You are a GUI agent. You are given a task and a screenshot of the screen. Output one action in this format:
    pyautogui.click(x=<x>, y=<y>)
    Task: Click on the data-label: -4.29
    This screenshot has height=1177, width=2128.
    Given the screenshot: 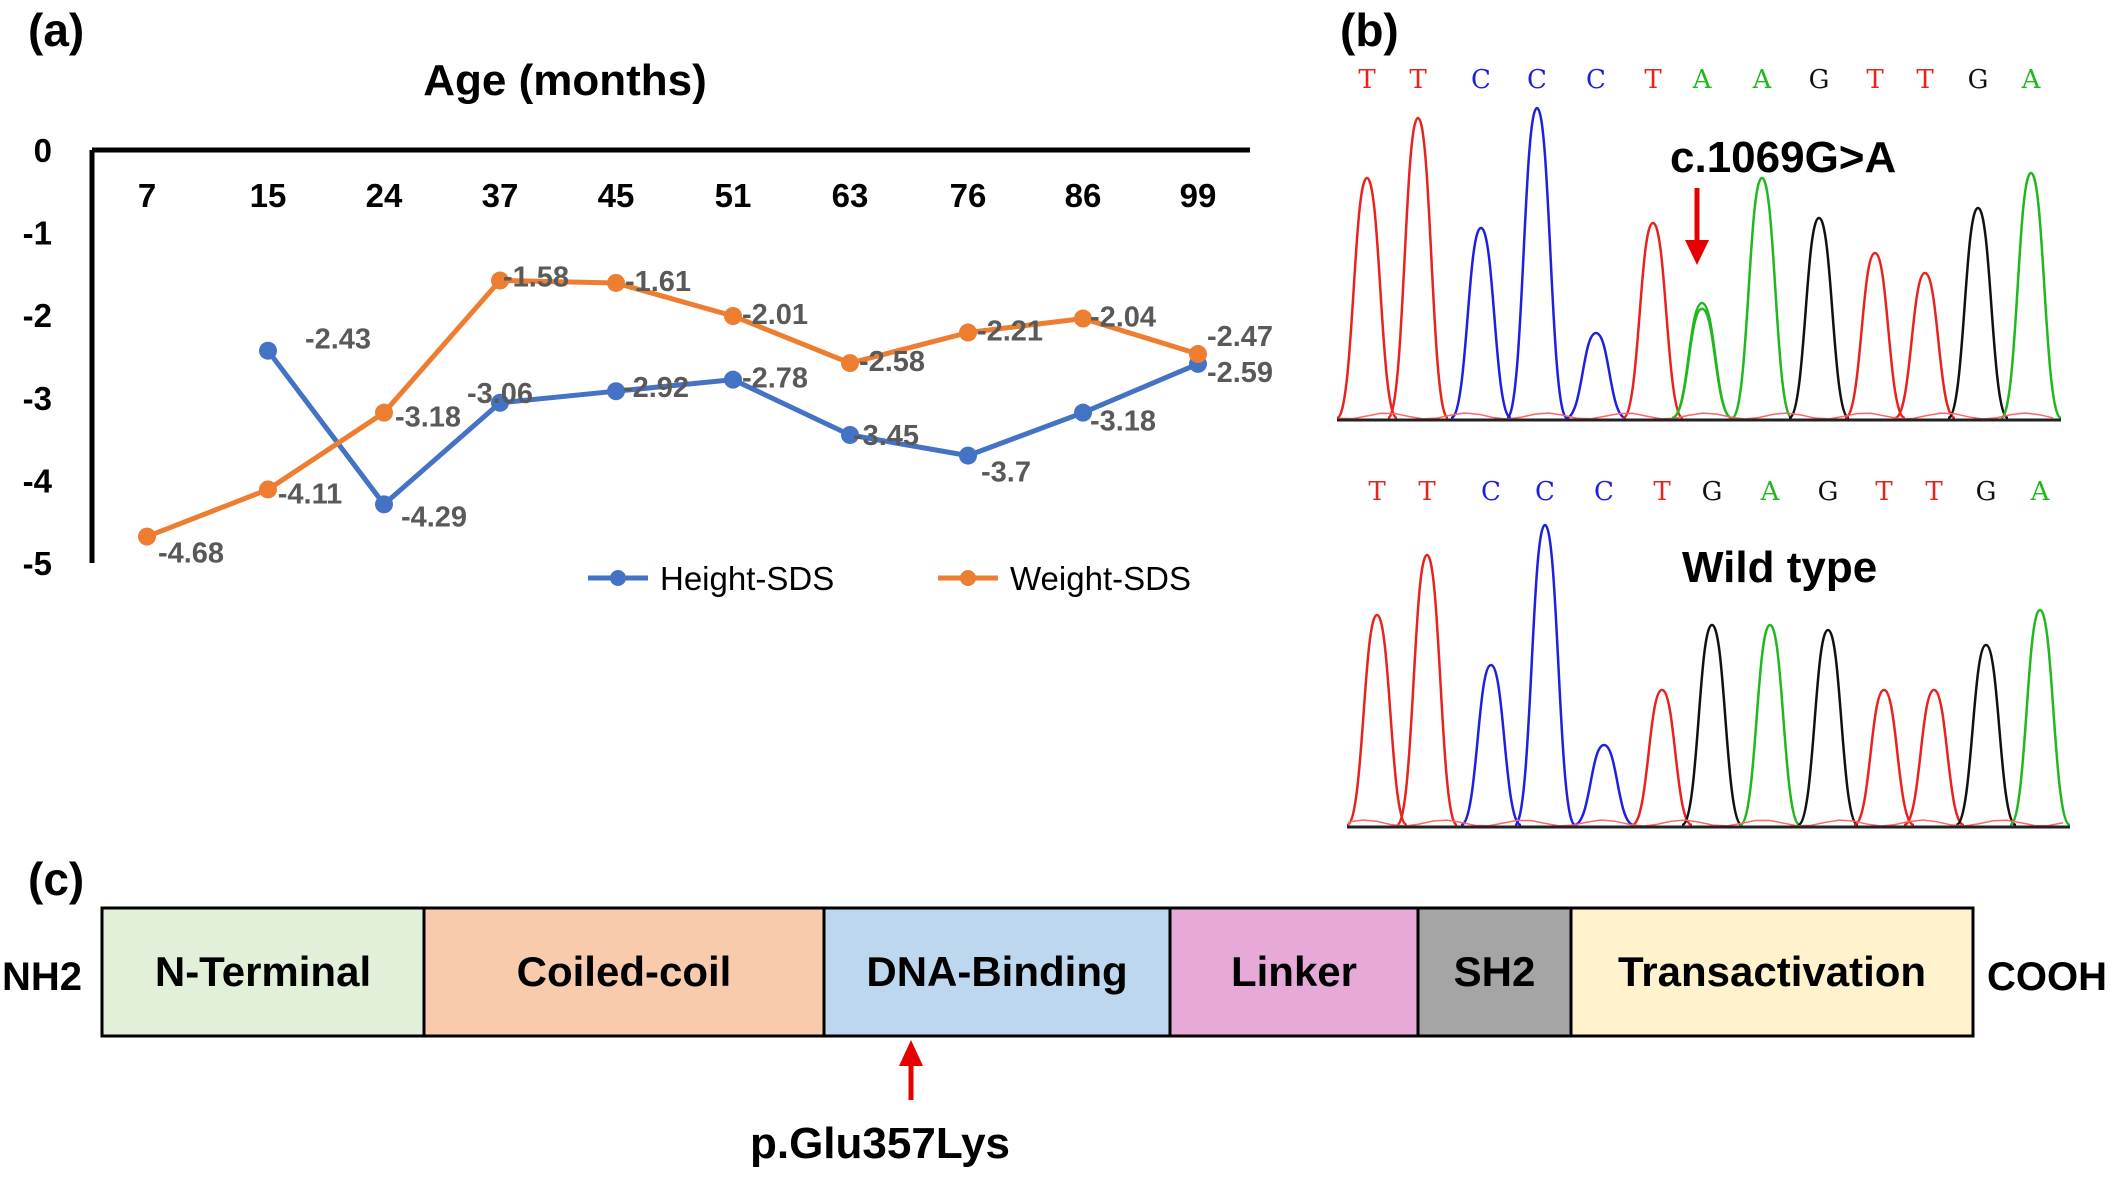 What is the action you would take?
    pyautogui.click(x=434, y=517)
    